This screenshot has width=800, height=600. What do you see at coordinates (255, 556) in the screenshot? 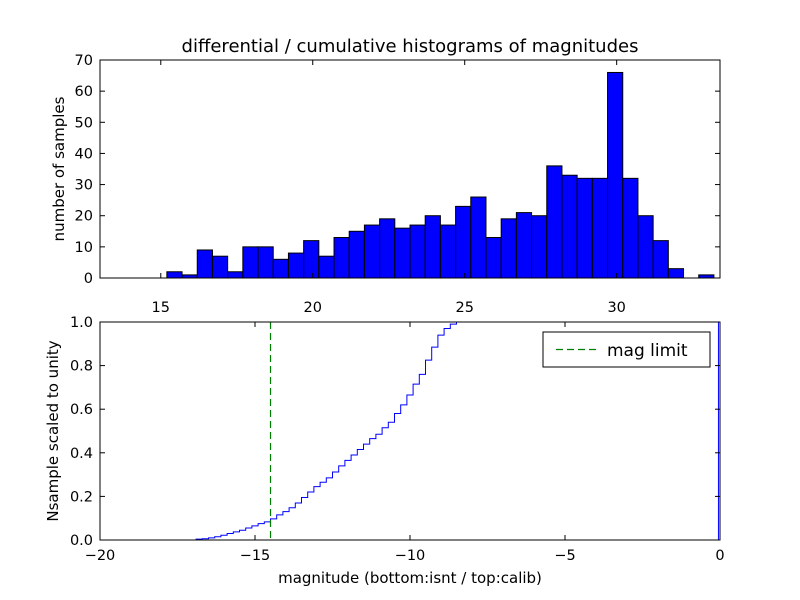
I see `x-tick-label: −15` at bounding box center [255, 556].